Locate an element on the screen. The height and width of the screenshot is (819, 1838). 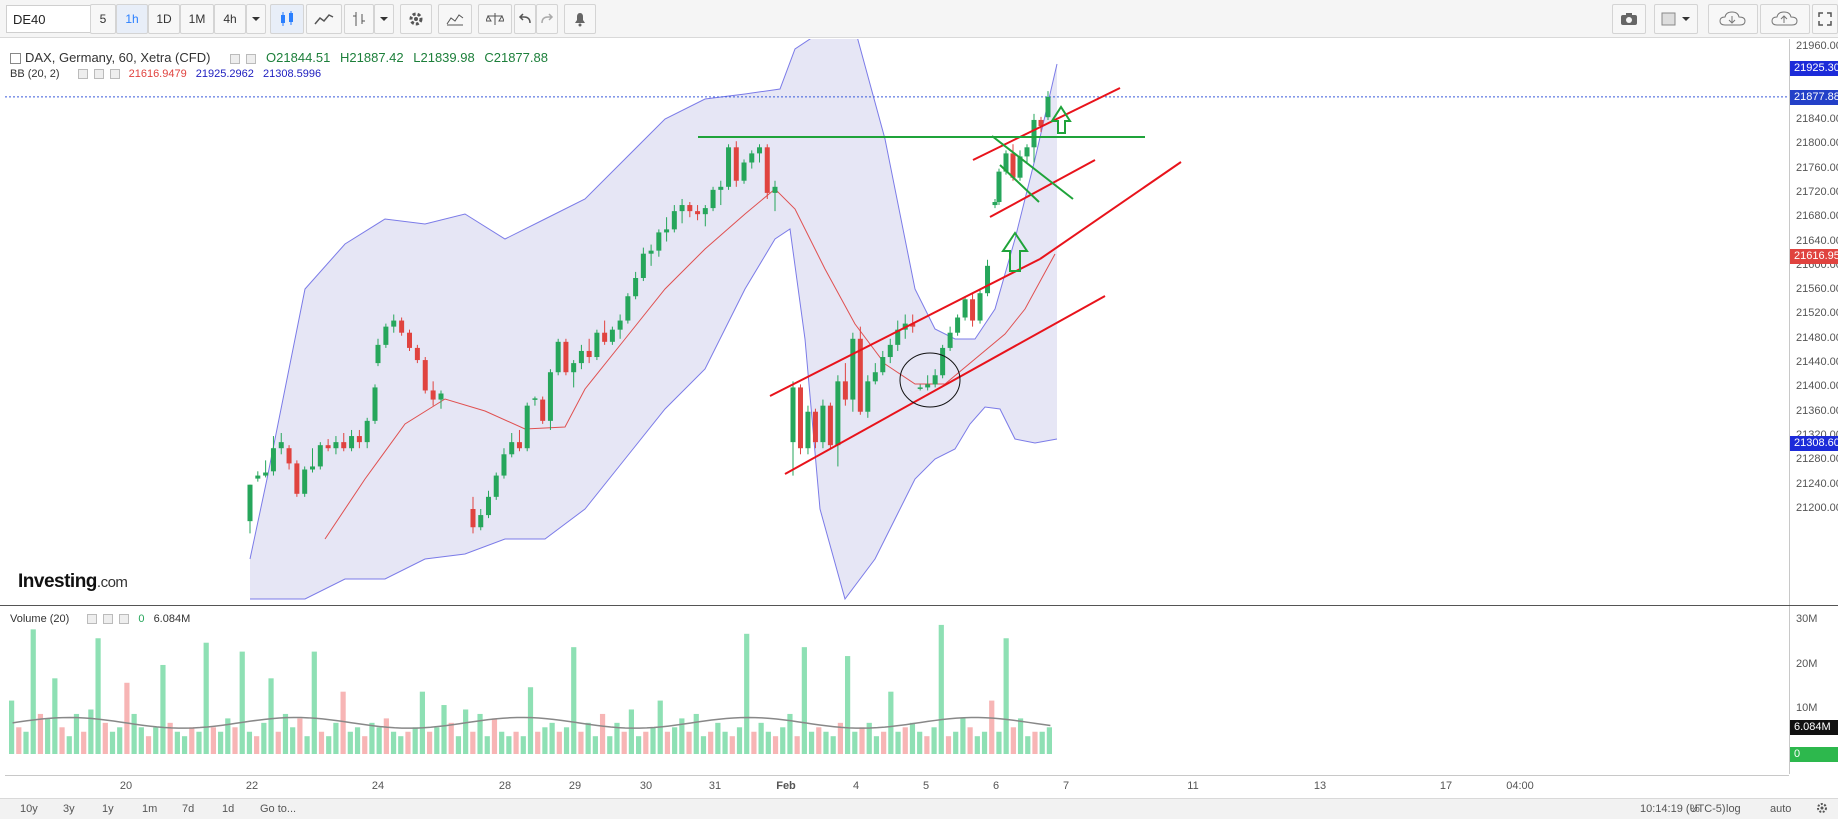
price-tick-label: 21360.00 is located at coordinates (1817, 410).